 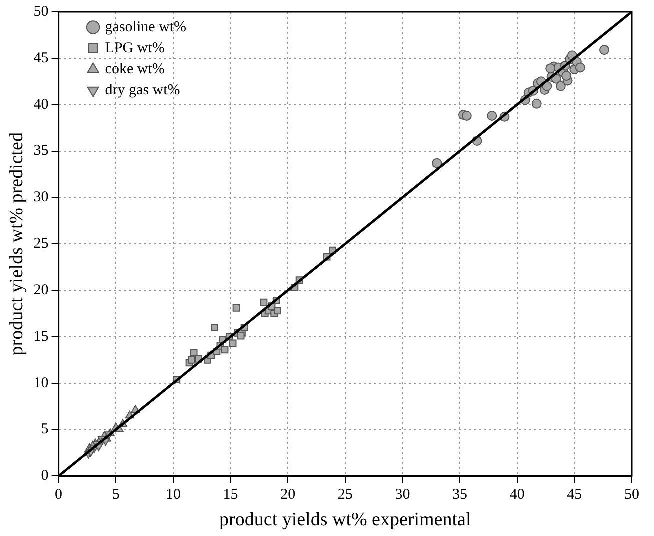 I want to click on x-tick-label: 25, so click(x=345, y=495).